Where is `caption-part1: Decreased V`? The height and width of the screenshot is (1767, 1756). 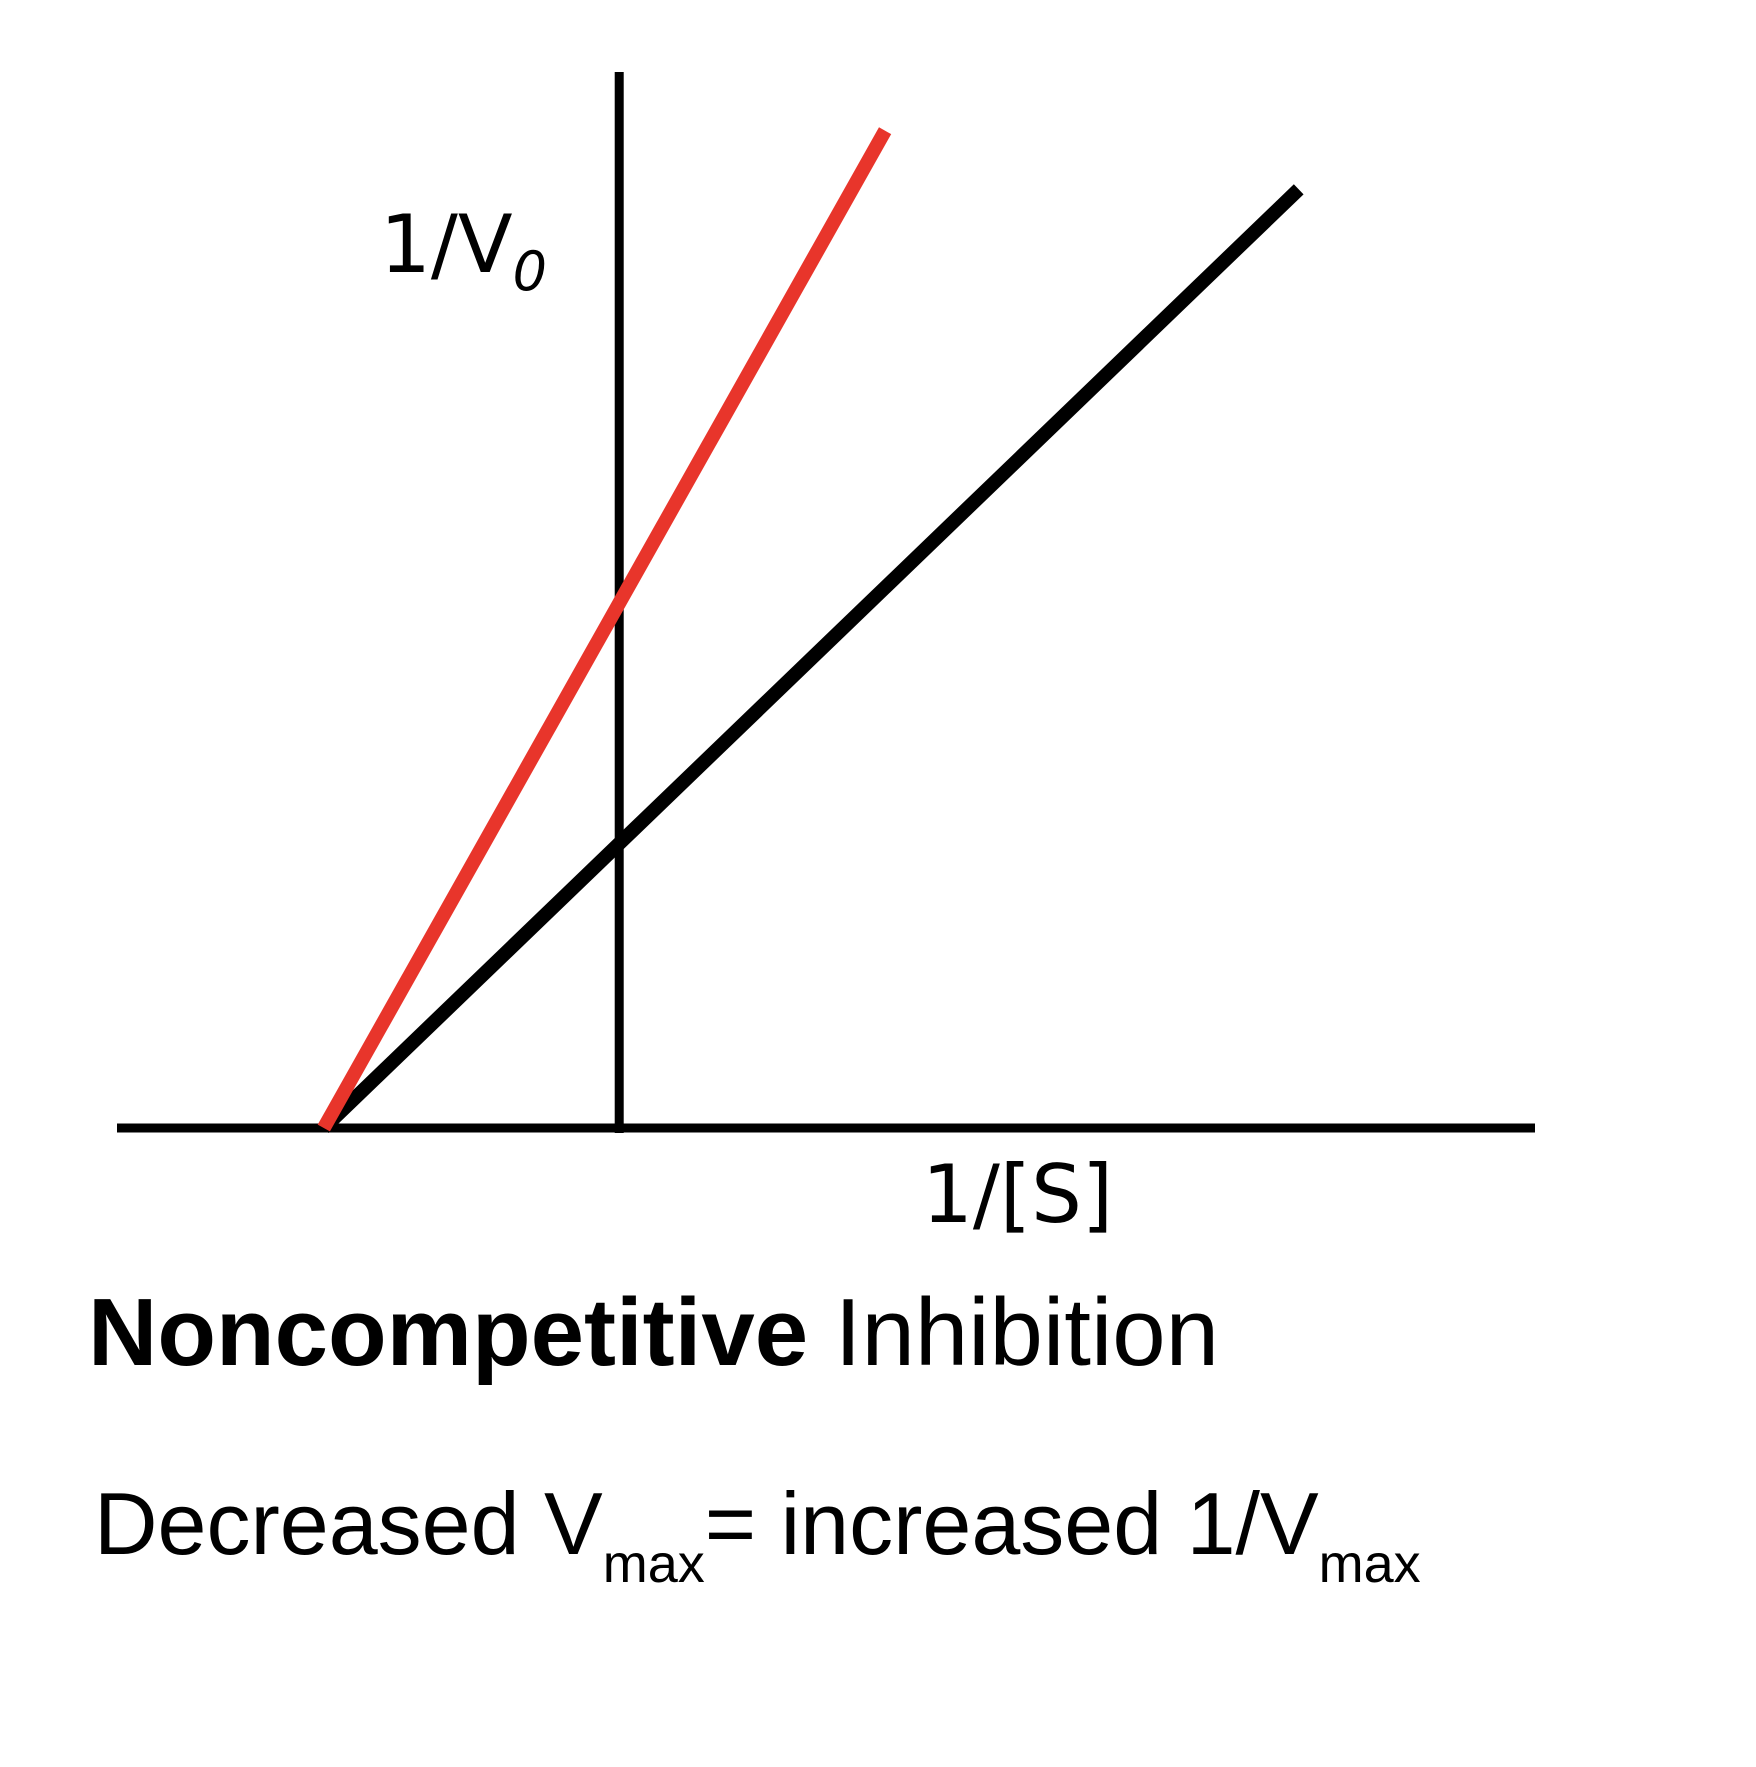 caption-part1: Decreased V is located at coordinates (348, 1523).